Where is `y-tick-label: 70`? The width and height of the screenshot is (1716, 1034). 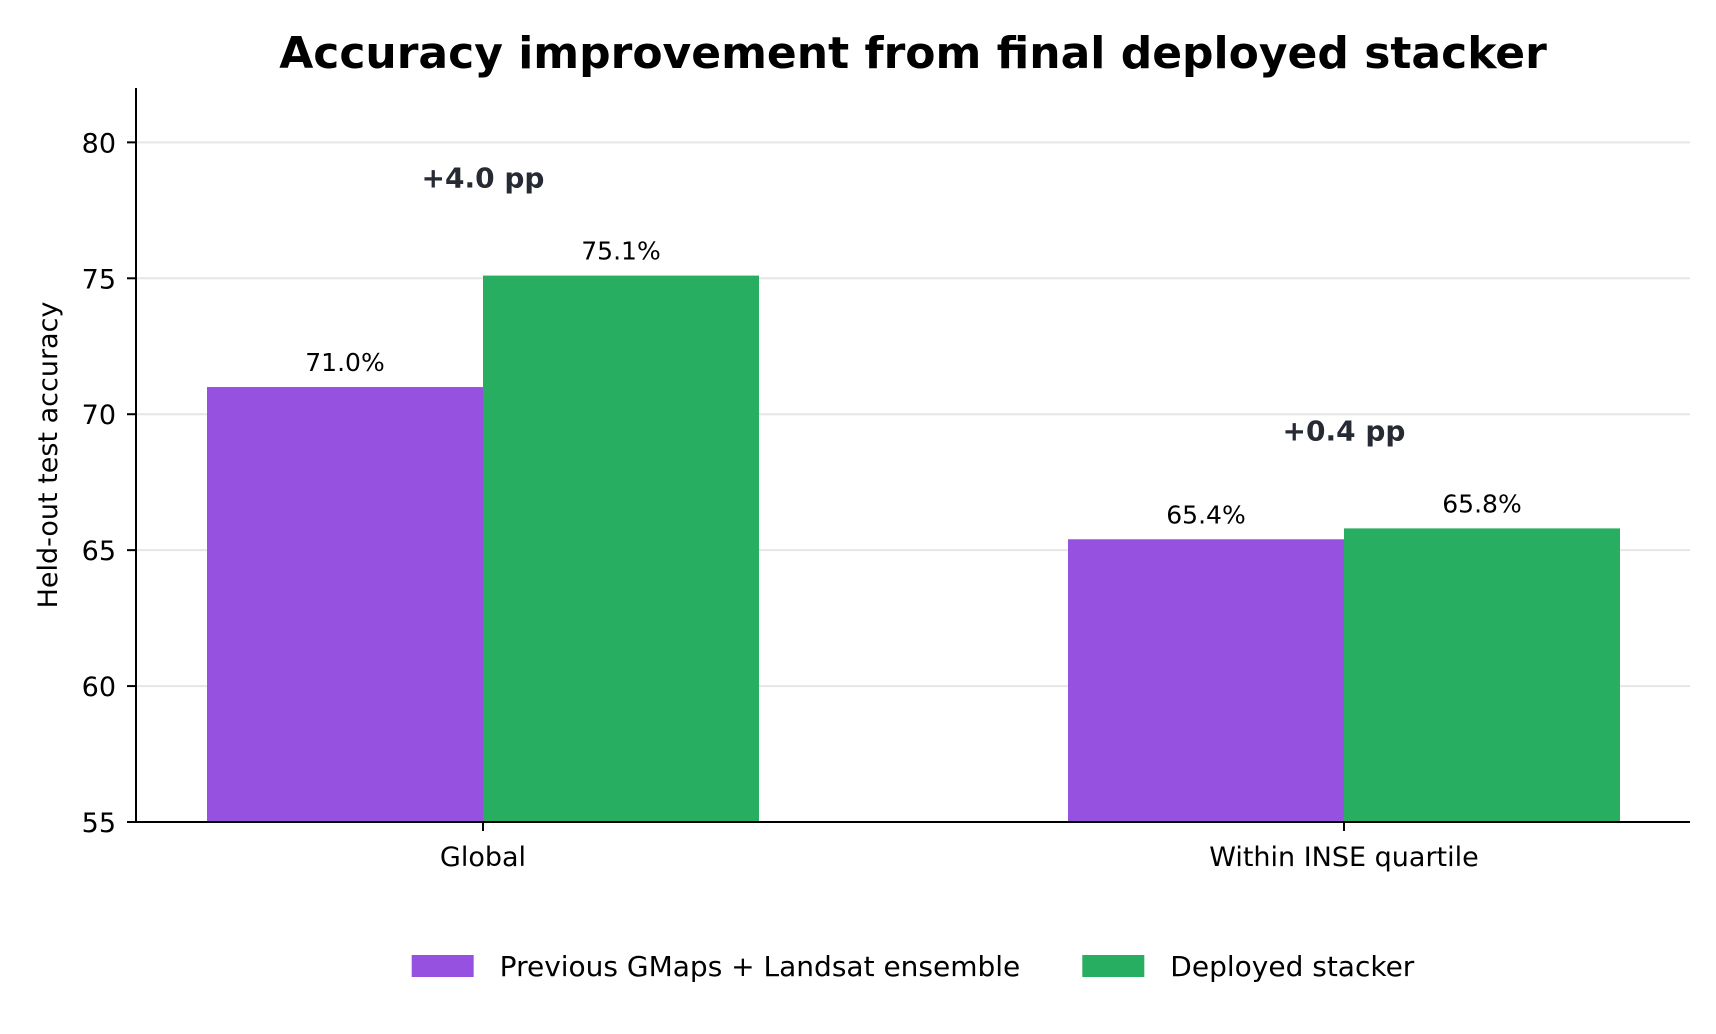
y-tick-label: 70 is located at coordinates (99, 415).